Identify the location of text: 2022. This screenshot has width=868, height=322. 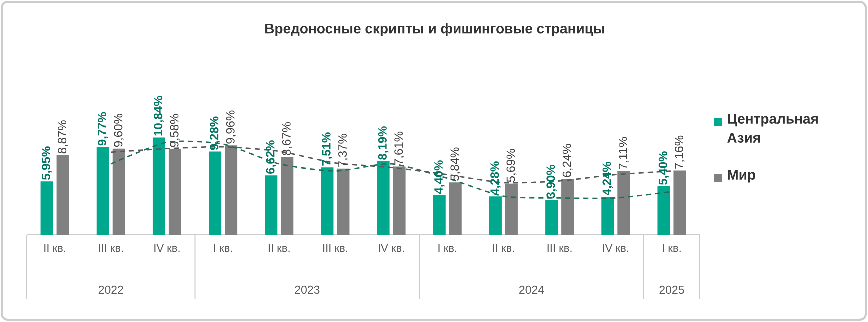
(111, 290).